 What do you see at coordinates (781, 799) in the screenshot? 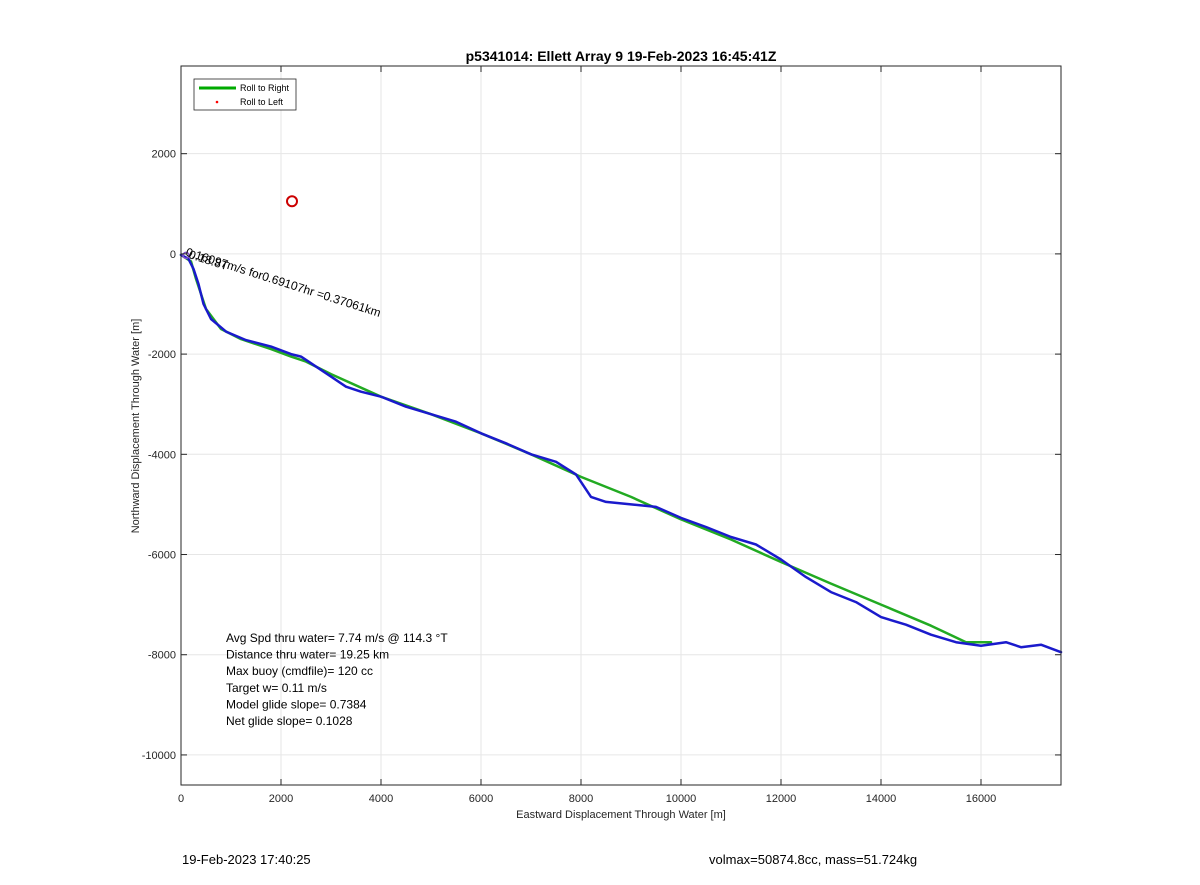
I see `x-tick-label: 12000` at bounding box center [781, 799].